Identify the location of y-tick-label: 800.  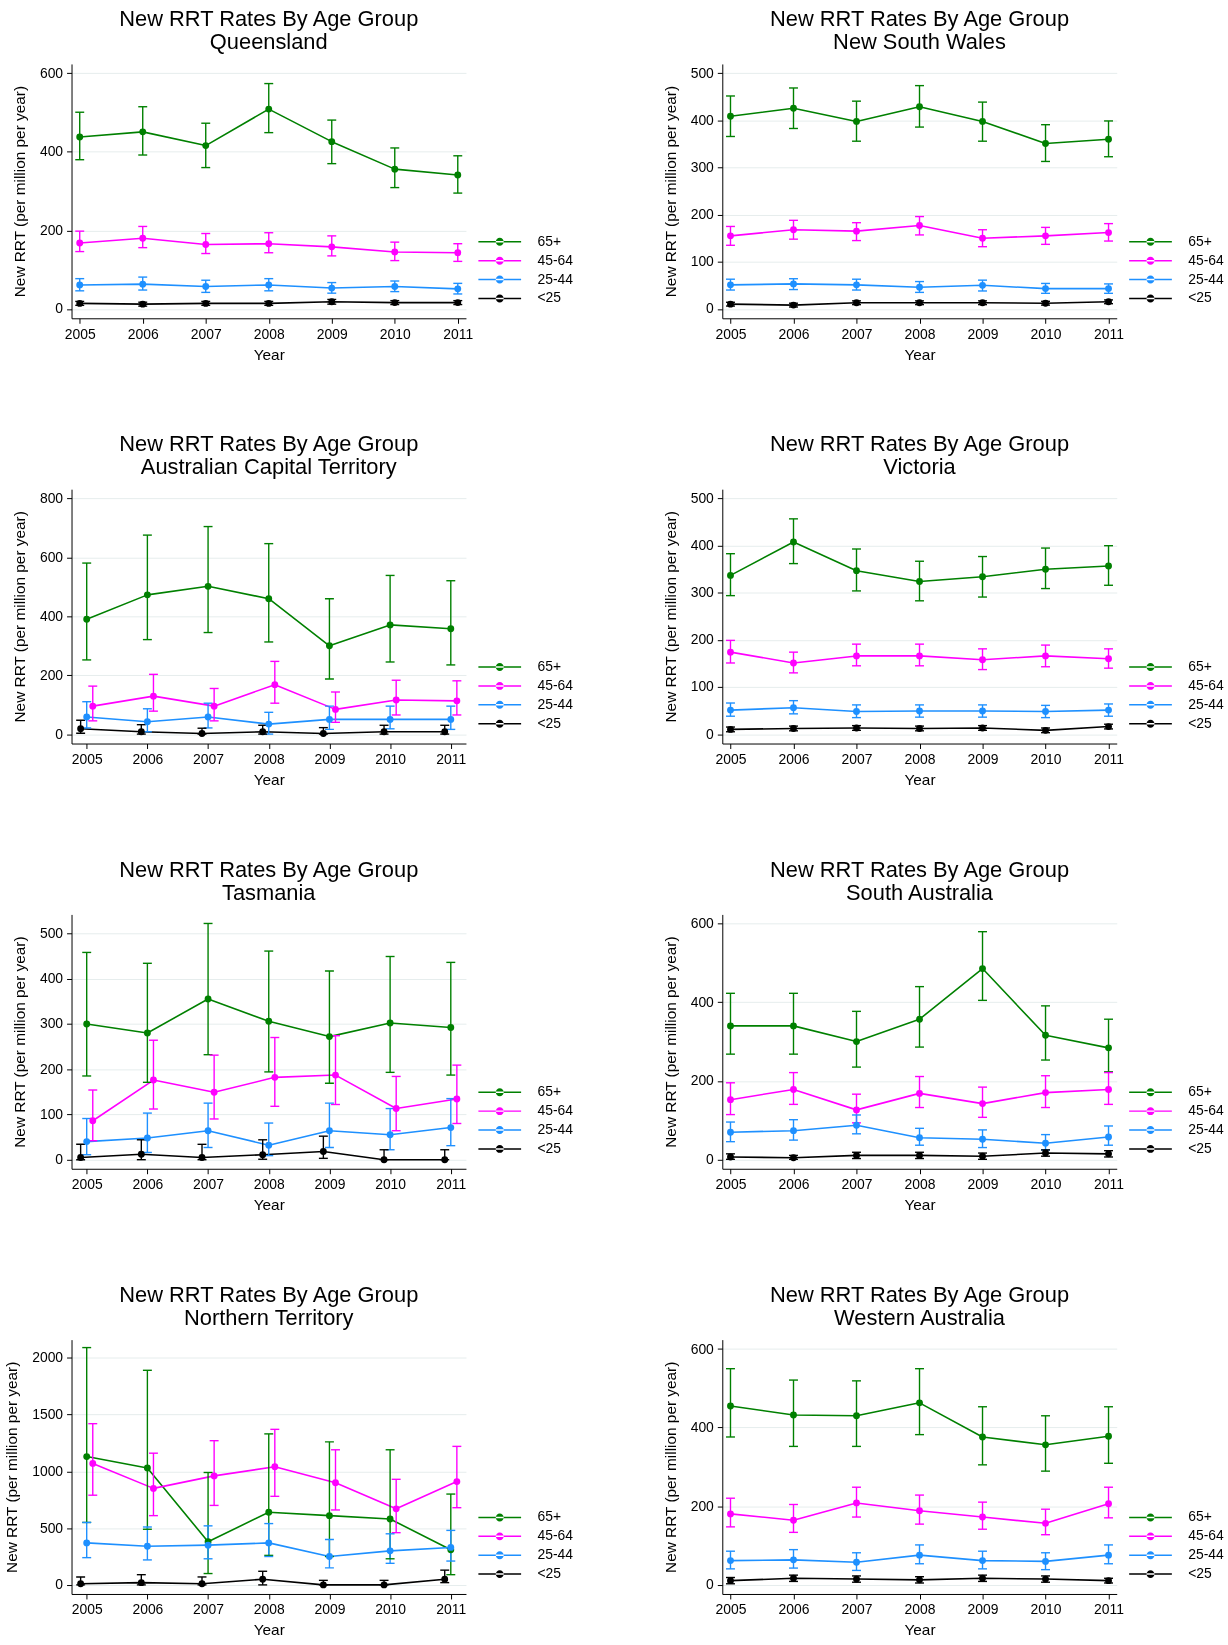
(51, 498).